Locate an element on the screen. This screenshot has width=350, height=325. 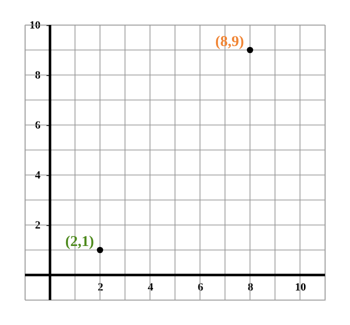
y-tick-label: 10 is located at coordinates (35, 26).